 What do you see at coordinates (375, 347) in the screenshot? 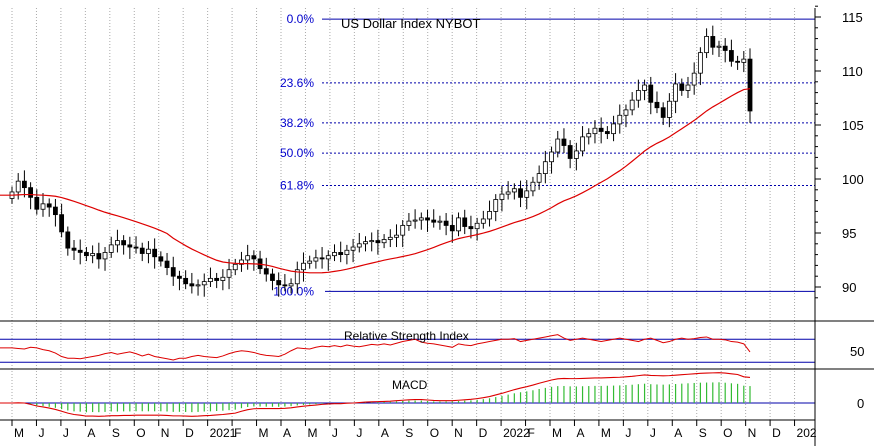
I see `rsi-line` at bounding box center [375, 347].